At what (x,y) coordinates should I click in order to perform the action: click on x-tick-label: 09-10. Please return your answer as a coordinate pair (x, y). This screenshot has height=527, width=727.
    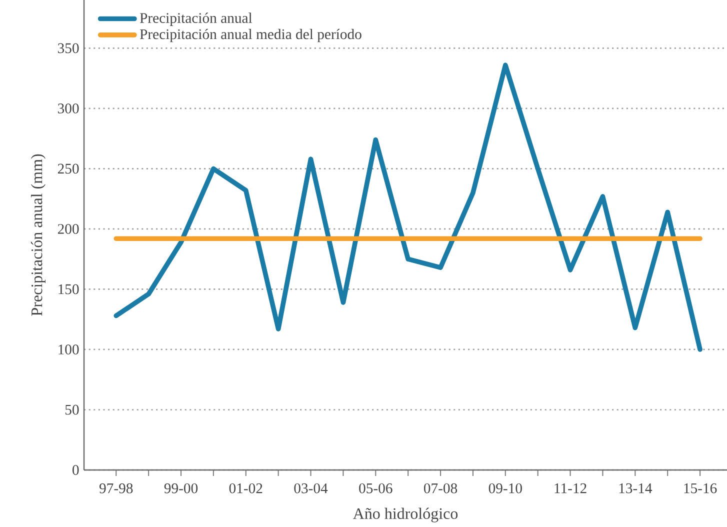
    Looking at the image, I should click on (505, 488).